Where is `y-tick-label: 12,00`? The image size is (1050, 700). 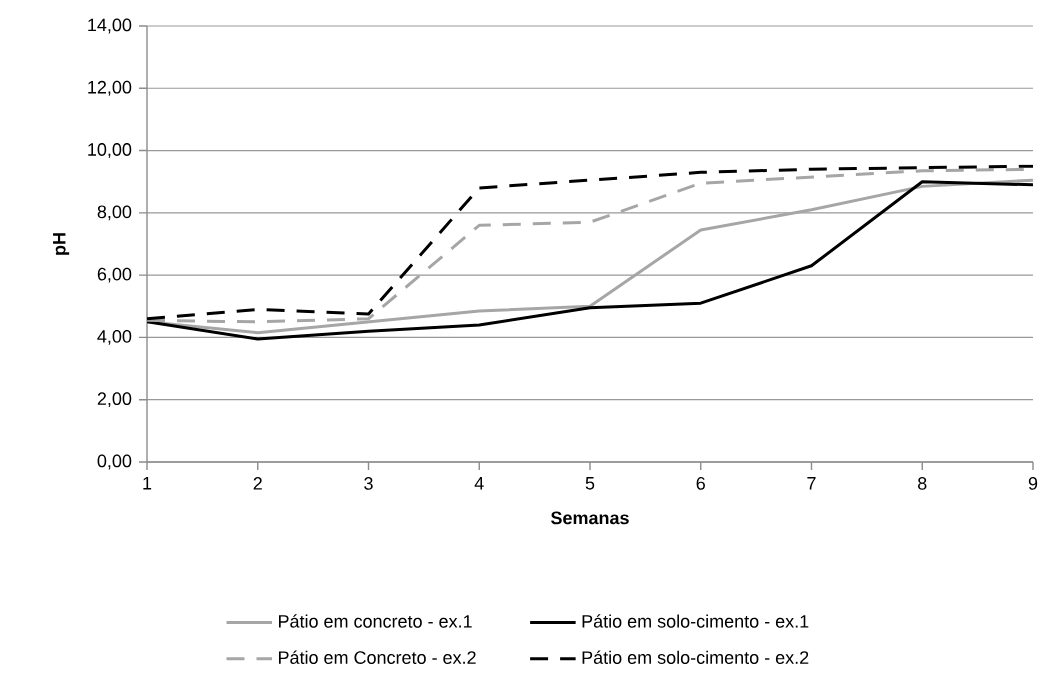
y-tick-label: 12,00 is located at coordinates (110, 88).